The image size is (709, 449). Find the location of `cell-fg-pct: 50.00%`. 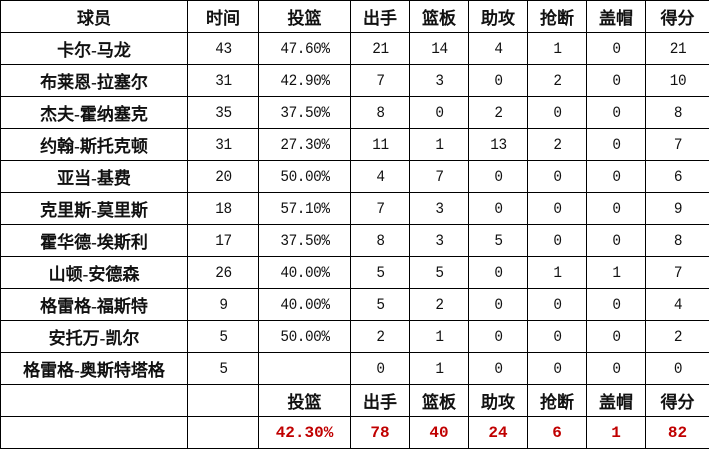

cell-fg-pct: 50.00% is located at coordinates (304, 336).